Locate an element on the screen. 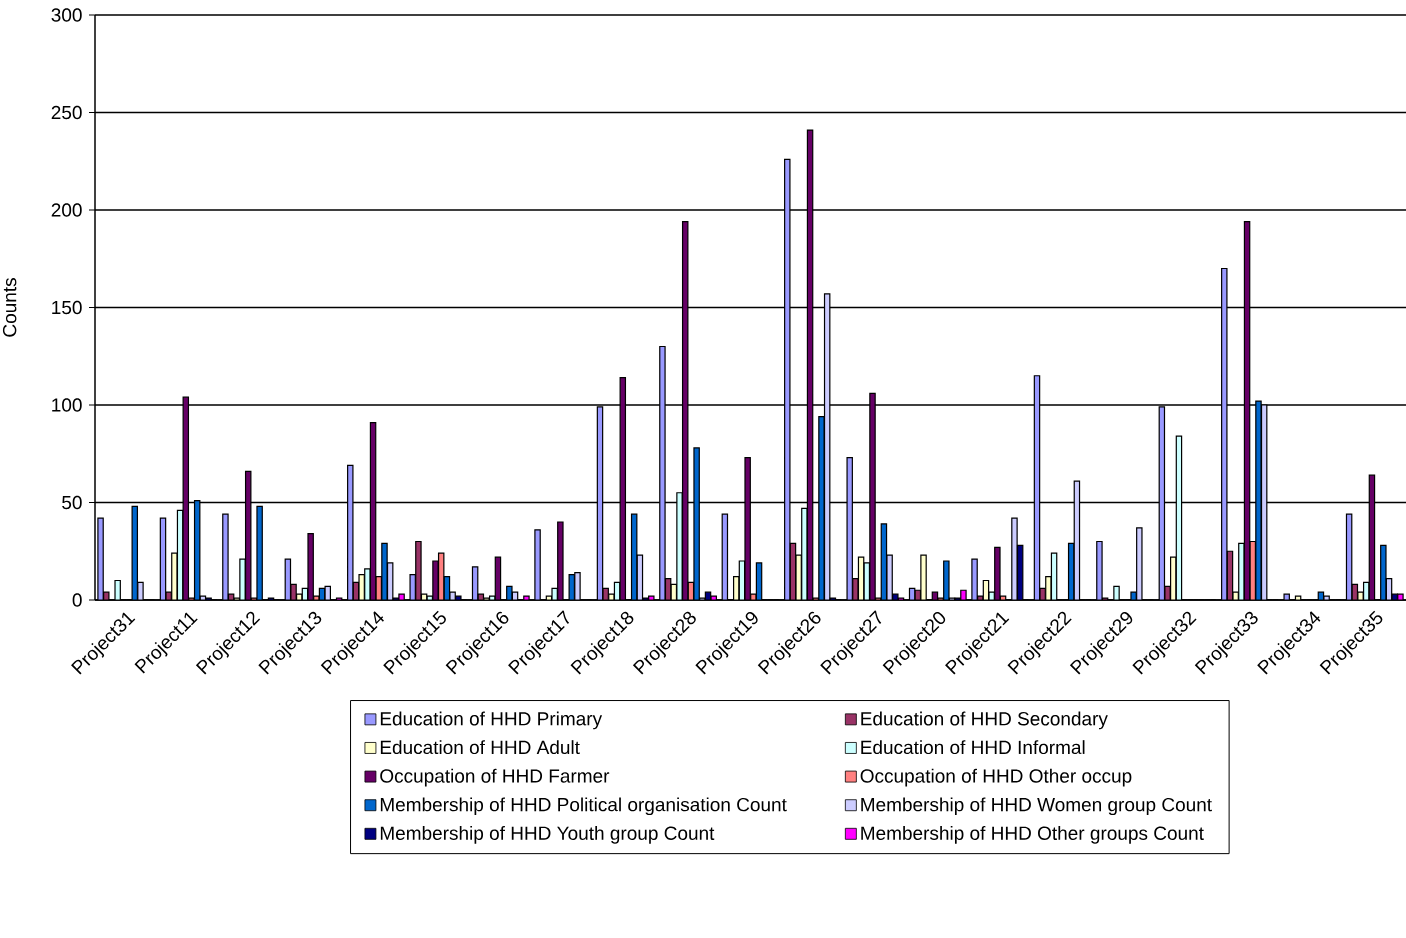 The image size is (1406, 938). legend-label: Occupation of HHD Farmer is located at coordinates (495, 777).